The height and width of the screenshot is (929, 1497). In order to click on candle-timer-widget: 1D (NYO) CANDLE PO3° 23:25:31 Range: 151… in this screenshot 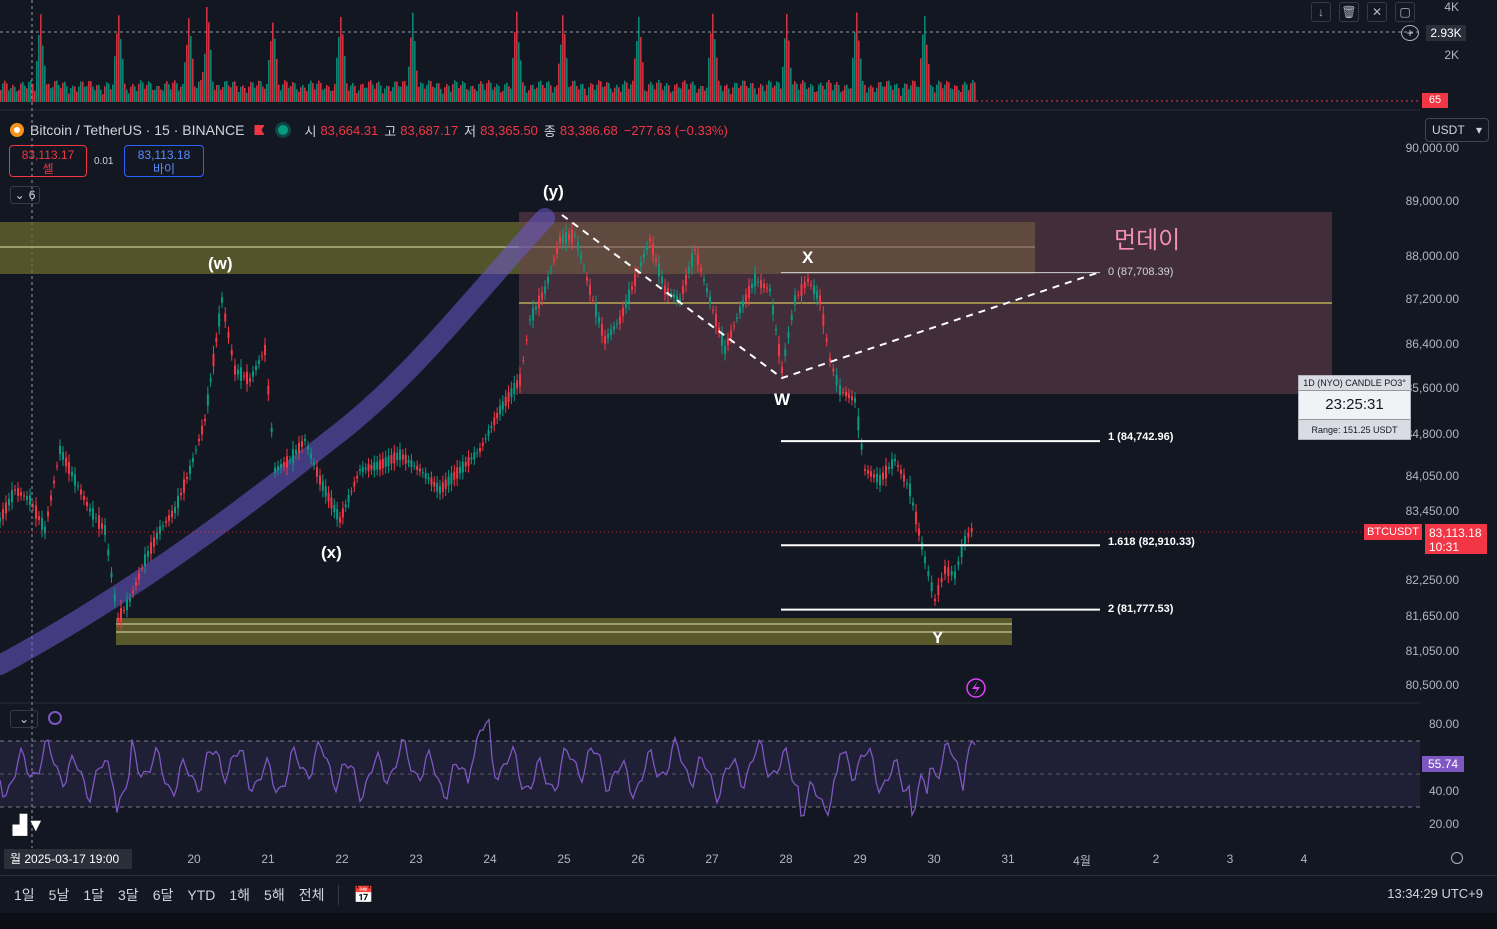, I will do `click(1354, 407)`.